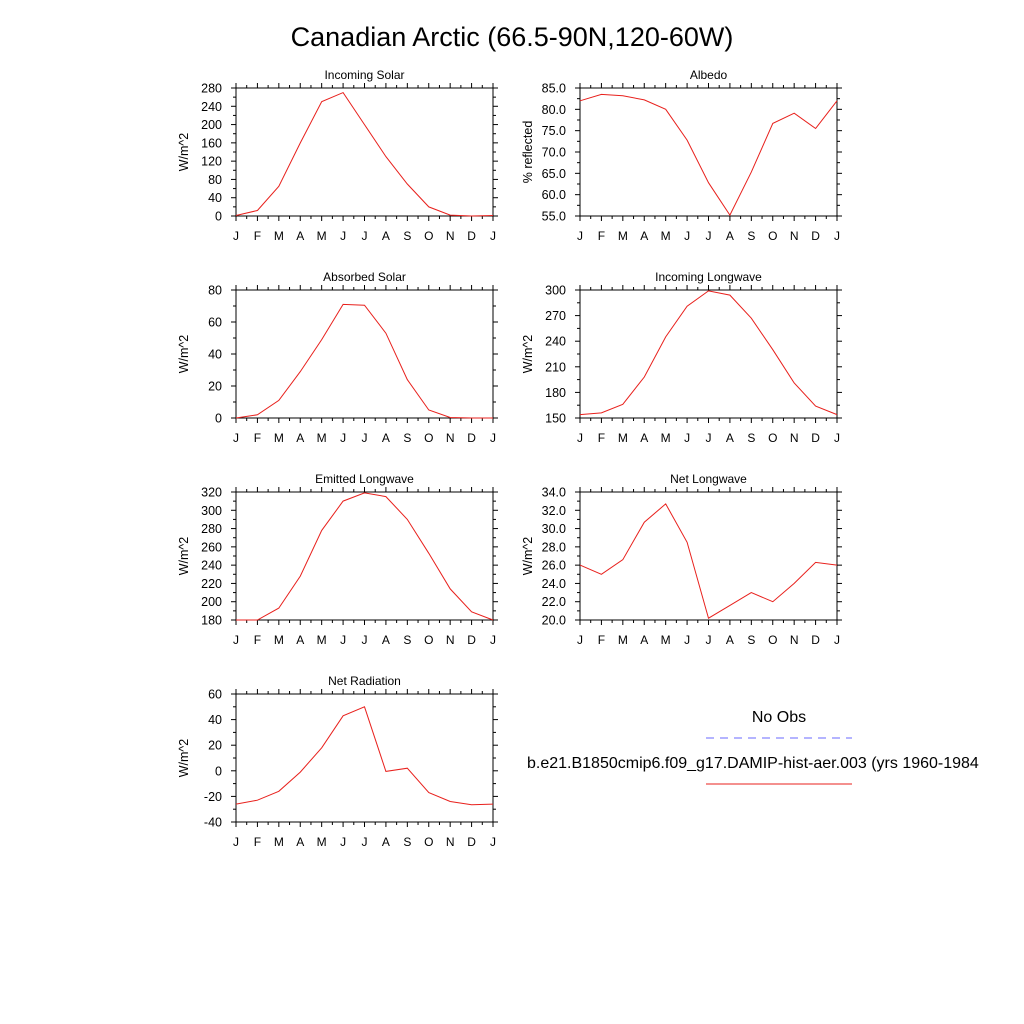 Image resolution: width=1024 pixels, height=1024 pixels. What do you see at coordinates (554, 621) in the screenshot?
I see `y-tick-label: 20.0` at bounding box center [554, 621].